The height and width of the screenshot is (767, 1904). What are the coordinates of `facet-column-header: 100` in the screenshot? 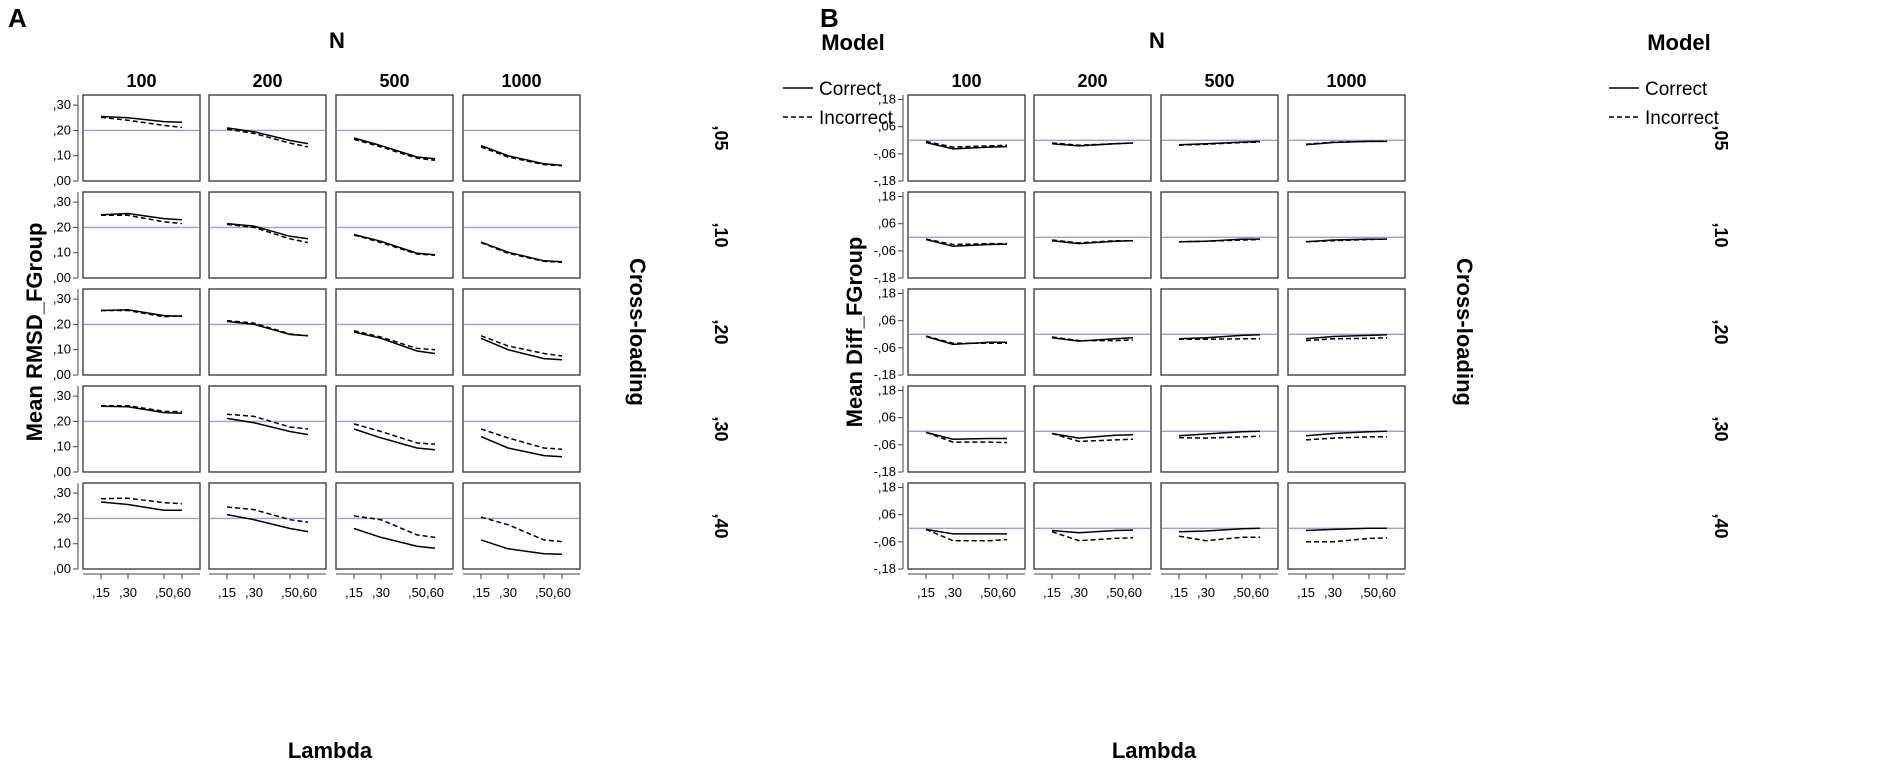 It's located at (141, 81).